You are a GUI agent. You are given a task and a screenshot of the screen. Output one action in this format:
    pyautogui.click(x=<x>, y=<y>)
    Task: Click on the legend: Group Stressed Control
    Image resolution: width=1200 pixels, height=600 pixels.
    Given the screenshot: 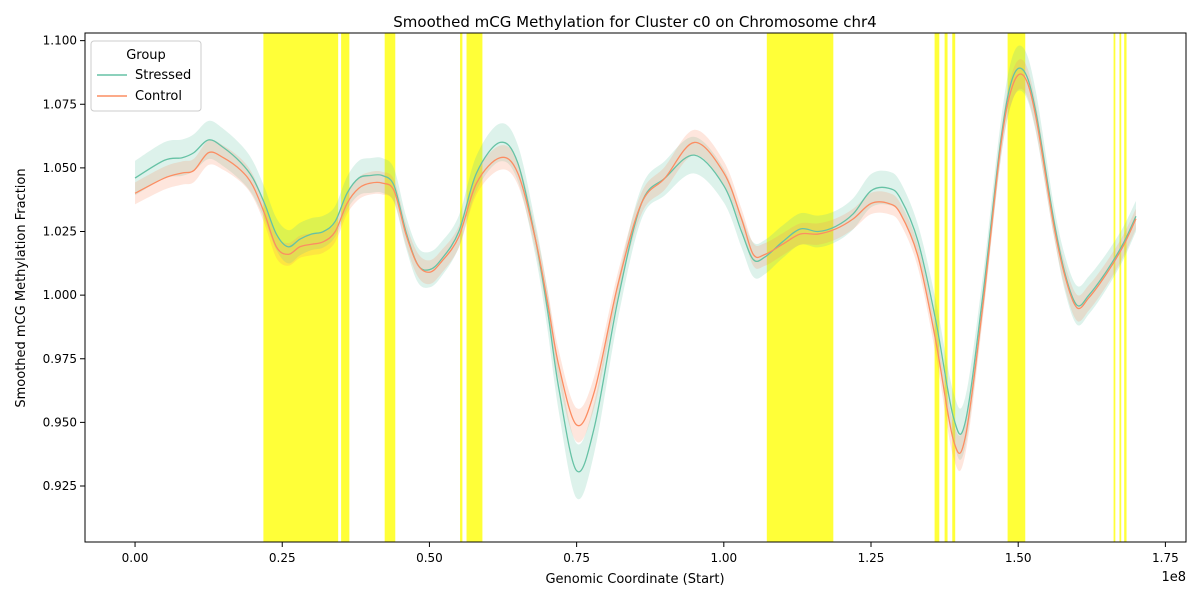 What is the action you would take?
    pyautogui.click(x=146, y=76)
    